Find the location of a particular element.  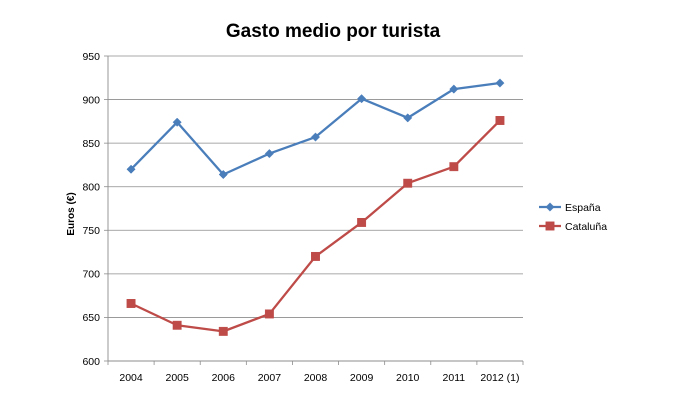

y-tick-label: 700 is located at coordinates (91, 275).